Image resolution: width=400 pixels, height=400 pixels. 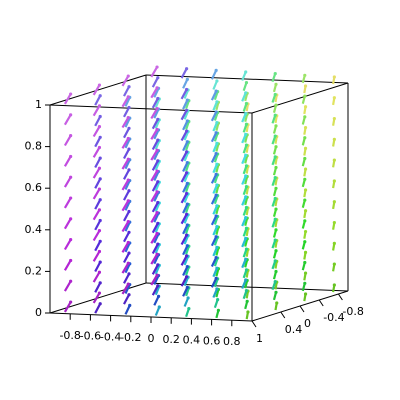 What do you see at coordinates (69, 335) in the screenshot?
I see `x-tick-label: -0.8` at bounding box center [69, 335].